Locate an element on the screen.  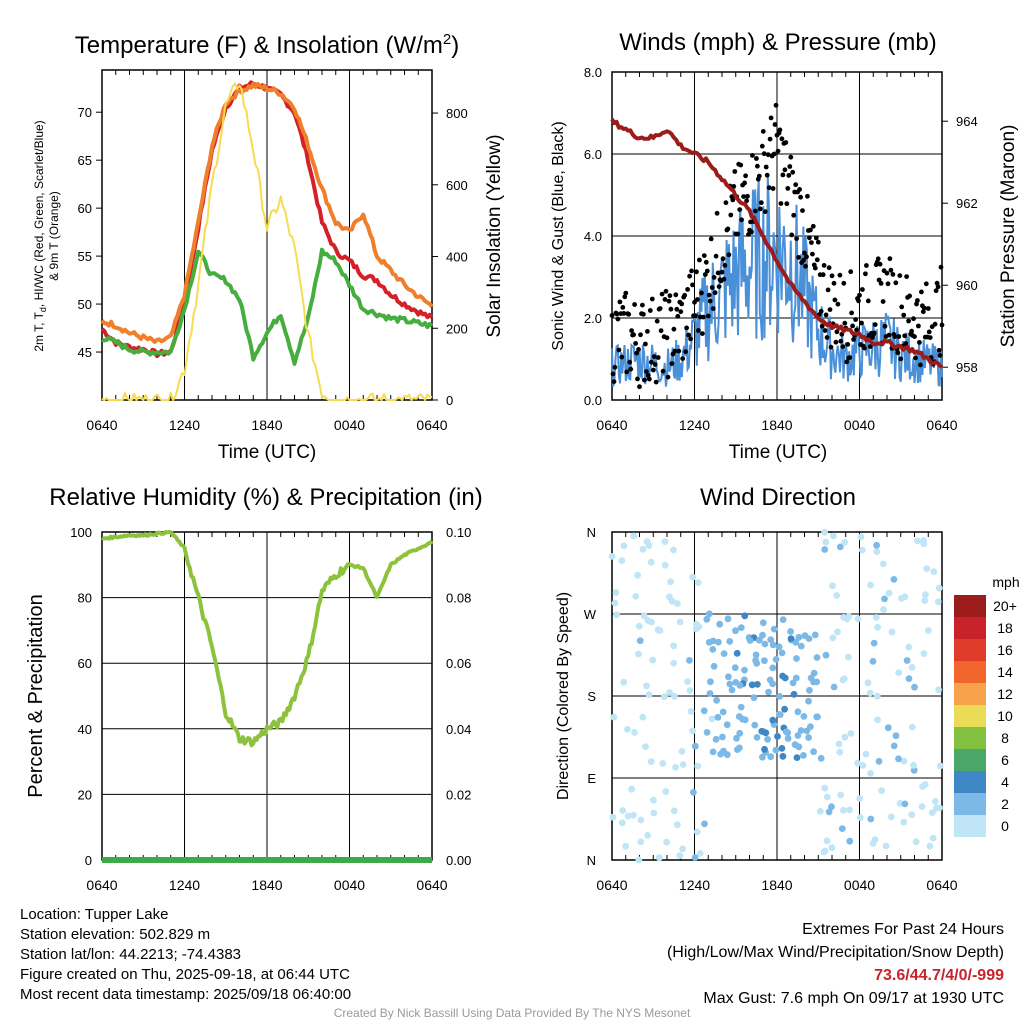
direction-y-axis-title: Direction (Colored By Speed) is located at coordinates (563, 696).